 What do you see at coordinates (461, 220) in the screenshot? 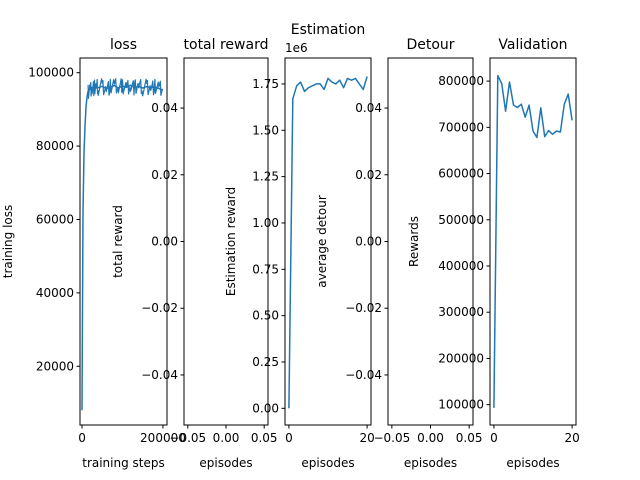
I see `y-tick-label-validation: 500000` at bounding box center [461, 220].